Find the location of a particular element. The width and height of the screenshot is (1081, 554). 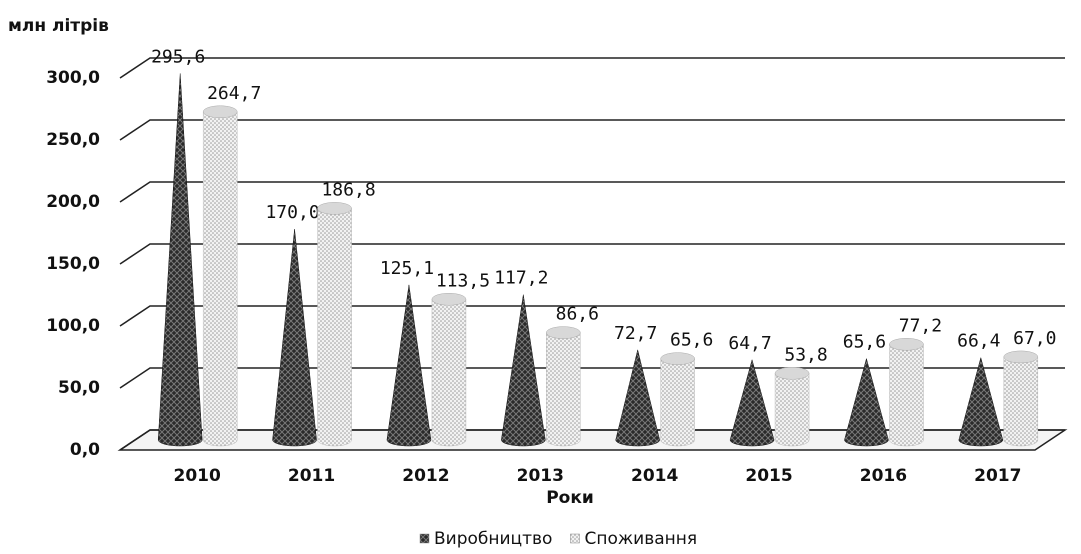

x-tick-label: 2016 is located at coordinates (883, 476).